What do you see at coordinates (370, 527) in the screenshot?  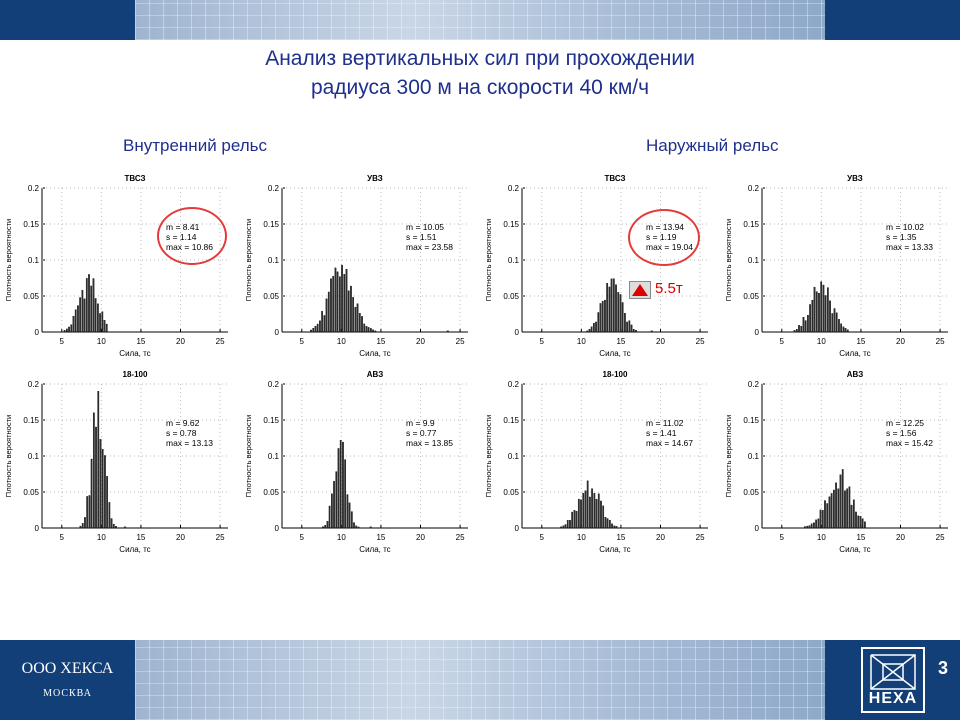 I see `histogram-bar-tail` at bounding box center [370, 527].